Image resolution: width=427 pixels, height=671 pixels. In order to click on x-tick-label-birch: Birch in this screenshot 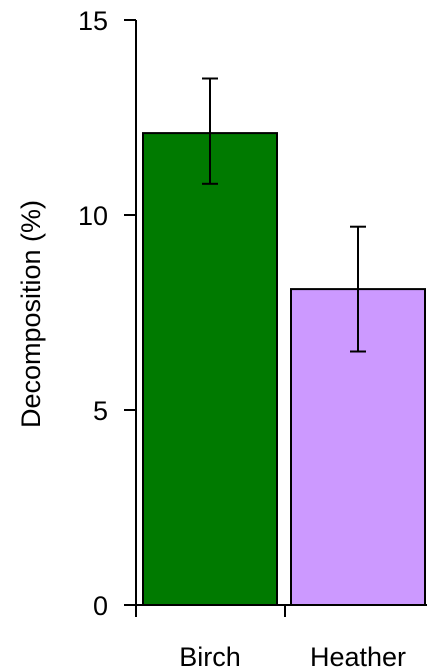, I will do `click(210, 656)`.